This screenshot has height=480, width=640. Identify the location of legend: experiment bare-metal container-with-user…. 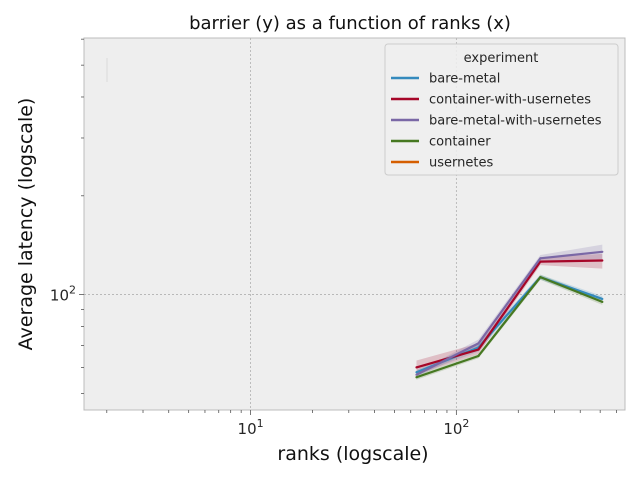
(501, 109).